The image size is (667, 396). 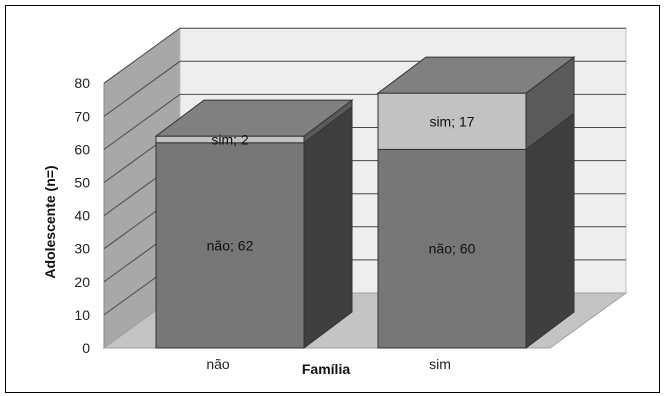 I want to click on y-tick-label: 20, so click(x=82, y=282).